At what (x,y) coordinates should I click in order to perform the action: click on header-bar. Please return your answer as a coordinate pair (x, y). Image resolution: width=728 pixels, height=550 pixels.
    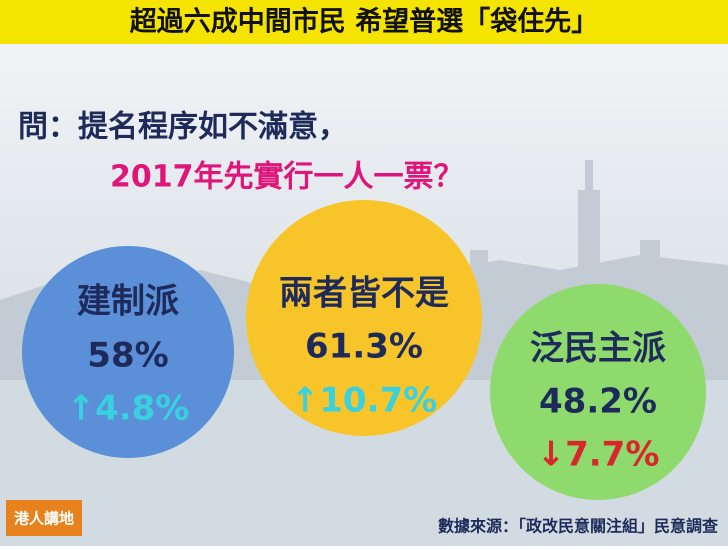
    Looking at the image, I should click on (364, 22).